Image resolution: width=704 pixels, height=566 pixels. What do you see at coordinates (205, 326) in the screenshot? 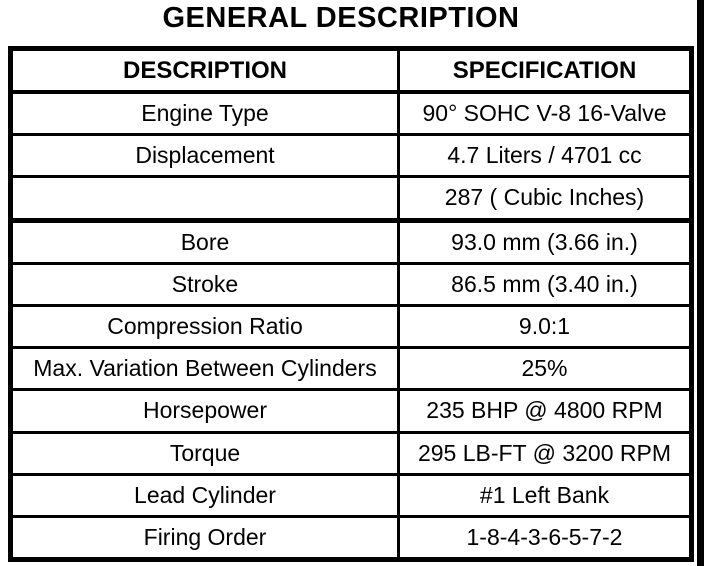
I see `cell-description: Compression Ratio` at bounding box center [205, 326].